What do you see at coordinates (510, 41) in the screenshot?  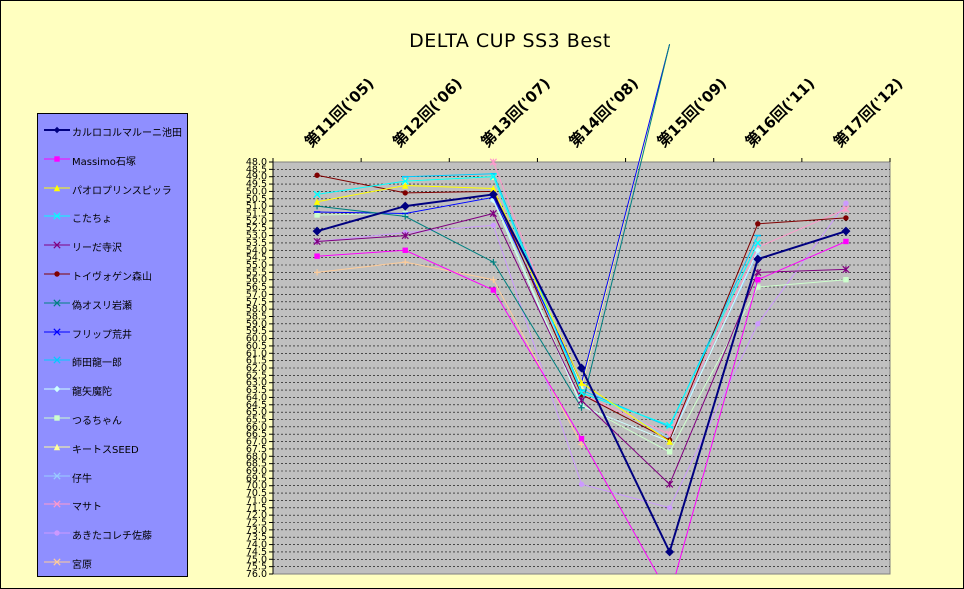 I see `chart-title: DELTA CUP SS3 Best` at bounding box center [510, 41].